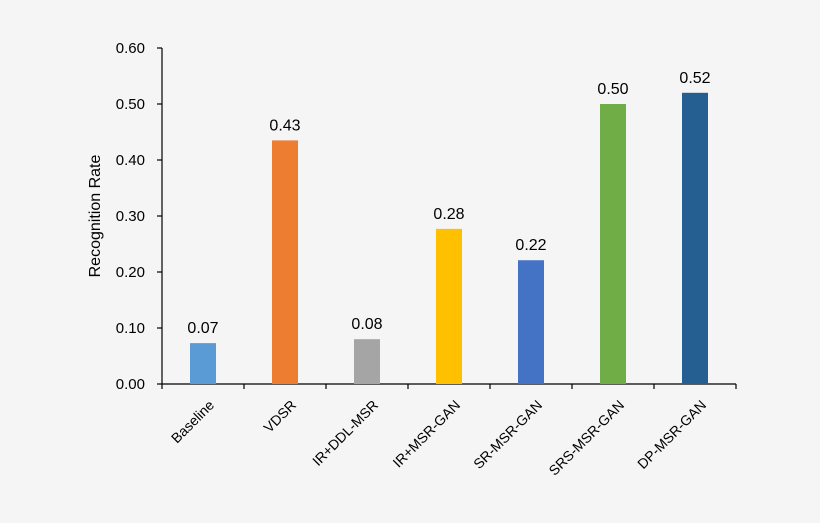  Describe the element at coordinates (130, 160) in the screenshot. I see `y-tick-label: 0.40` at that location.